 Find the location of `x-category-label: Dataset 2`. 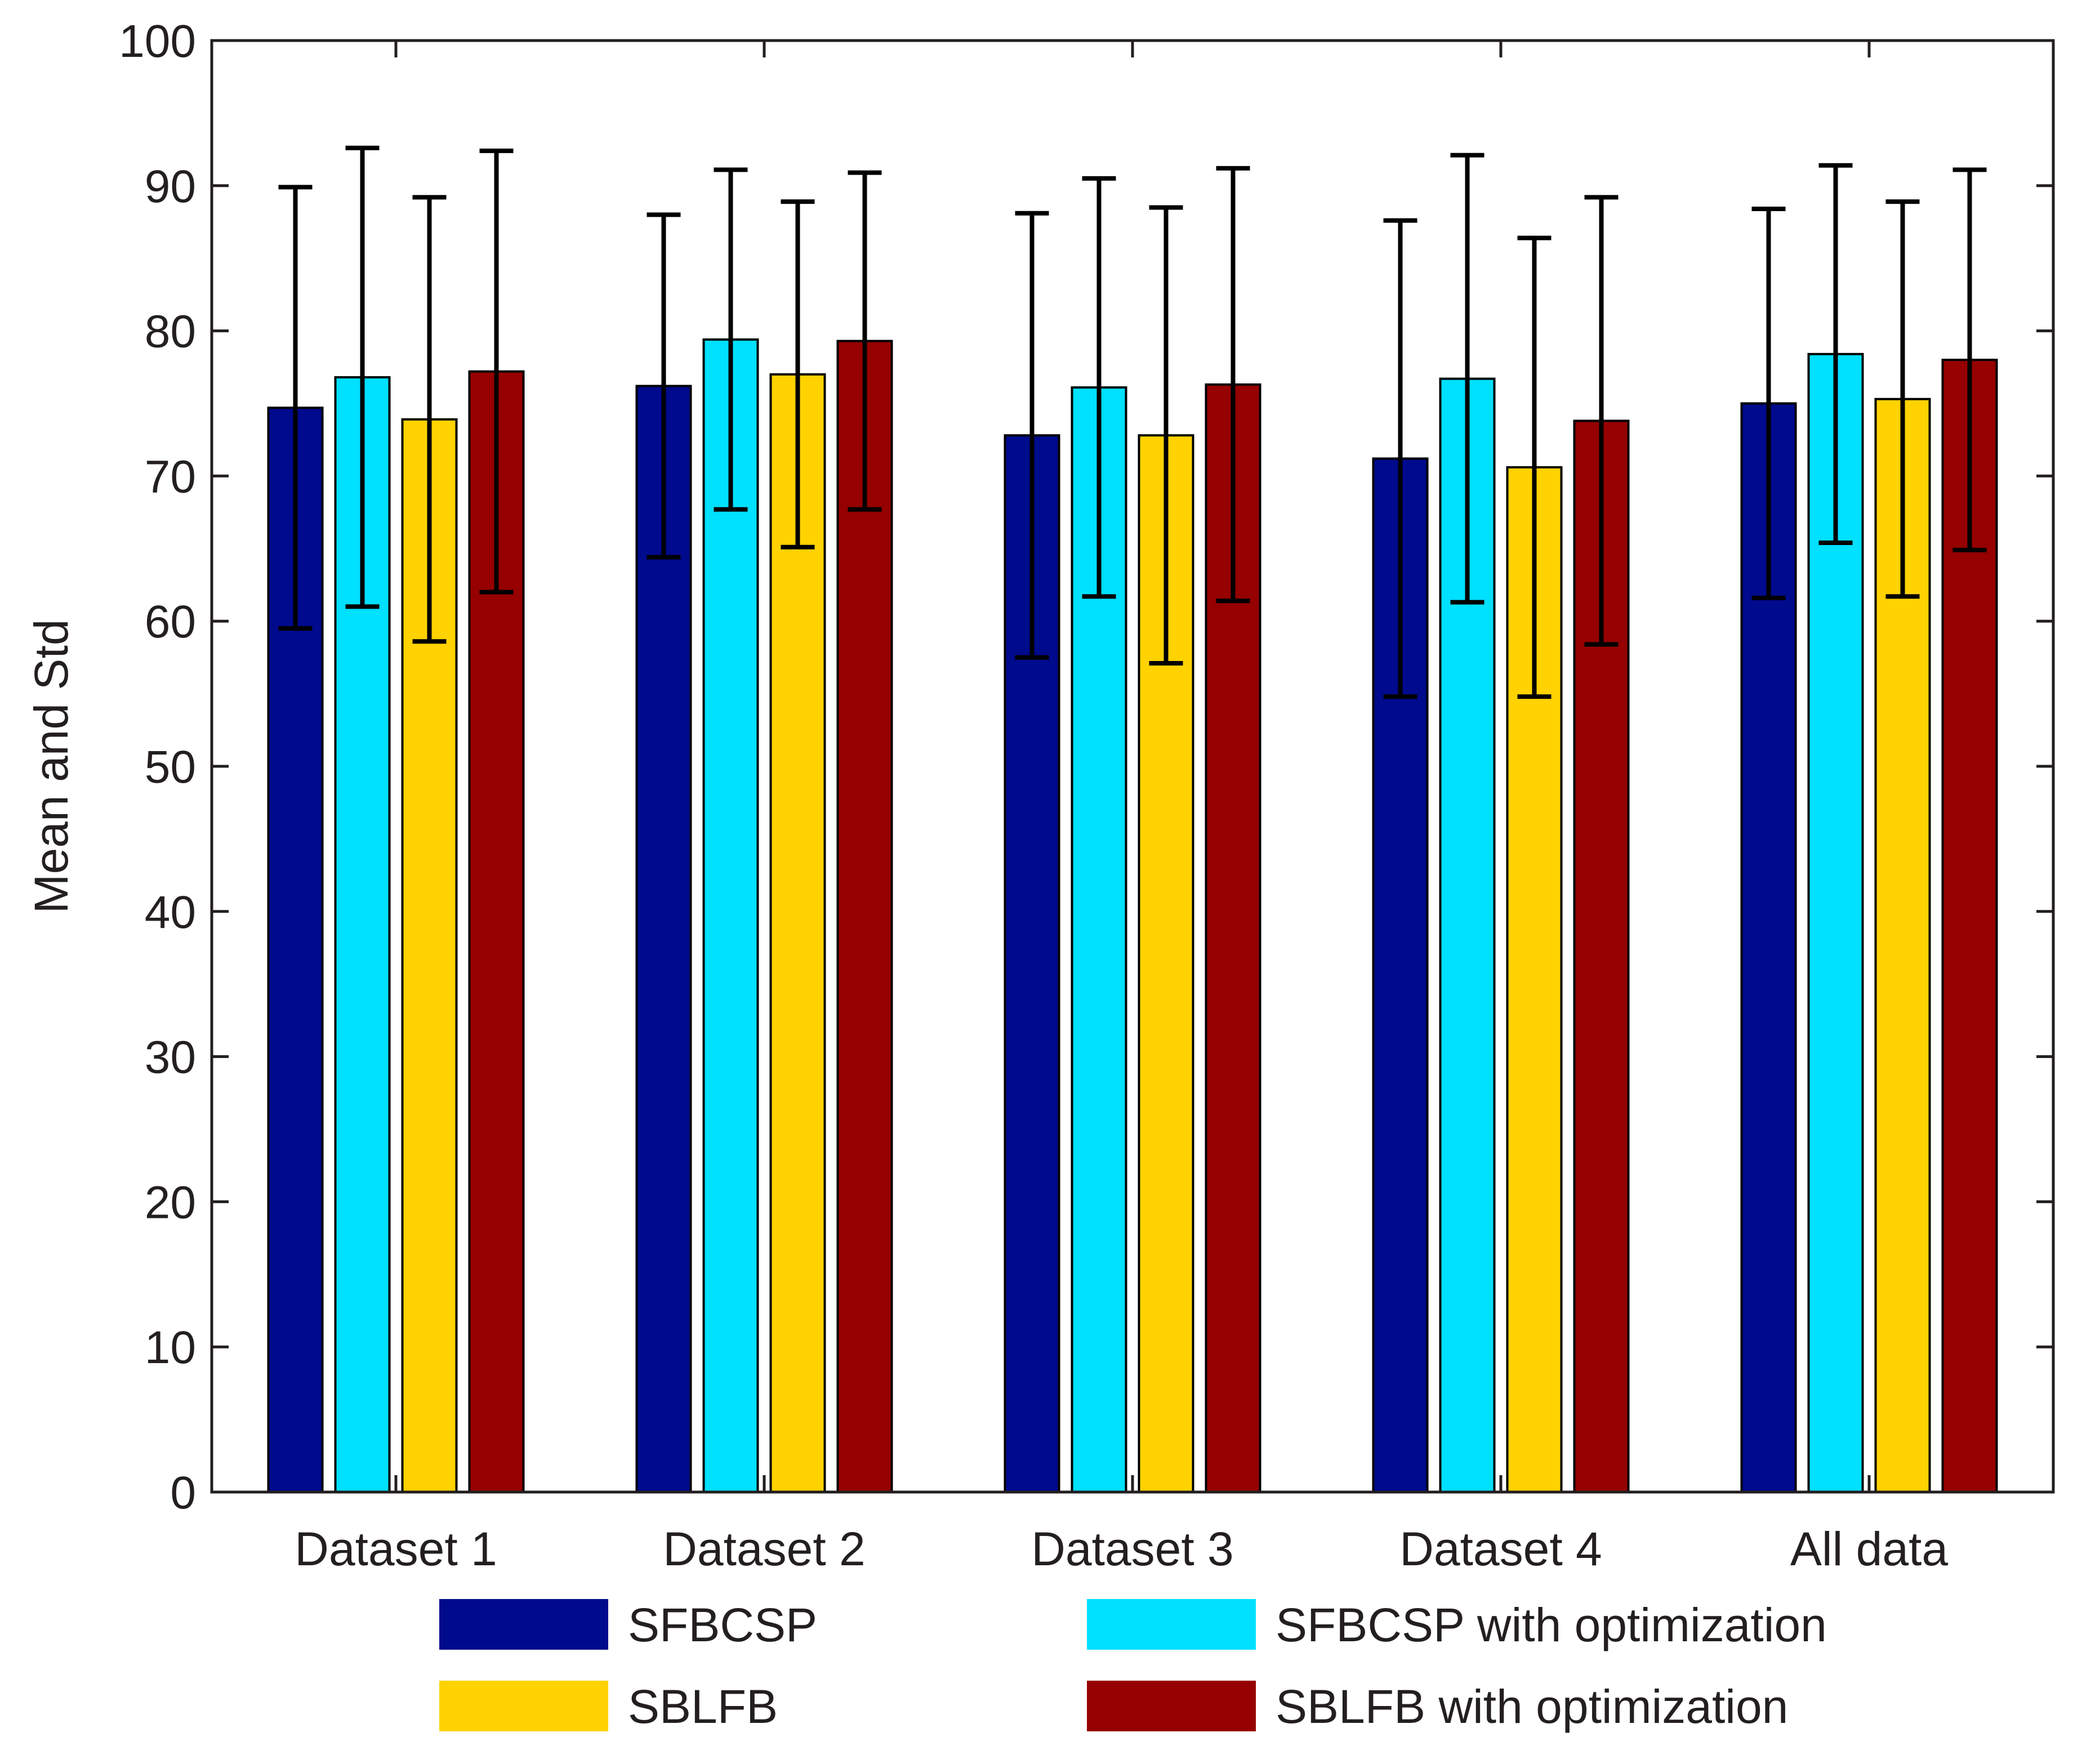

x-category-label: Dataset 2 is located at coordinates (764, 1549).